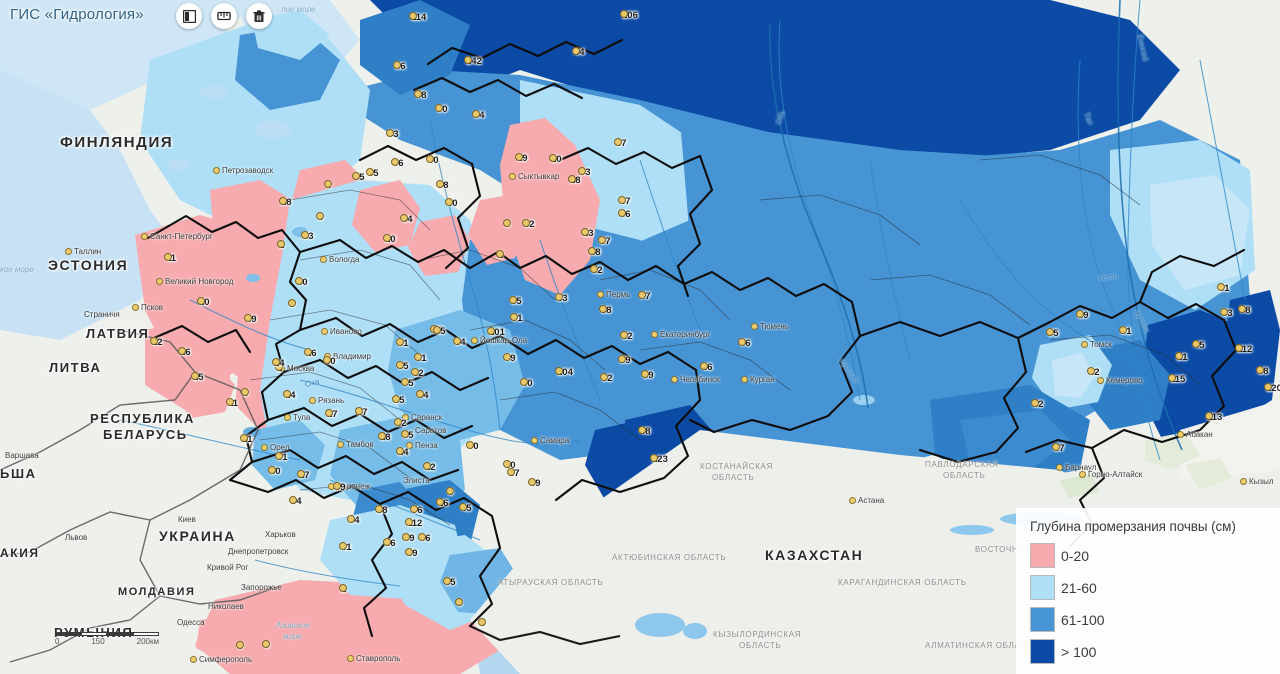 Image resolution: width=1280 pixels, height=674 pixels. I want to click on panel-icon, so click(189, 16).